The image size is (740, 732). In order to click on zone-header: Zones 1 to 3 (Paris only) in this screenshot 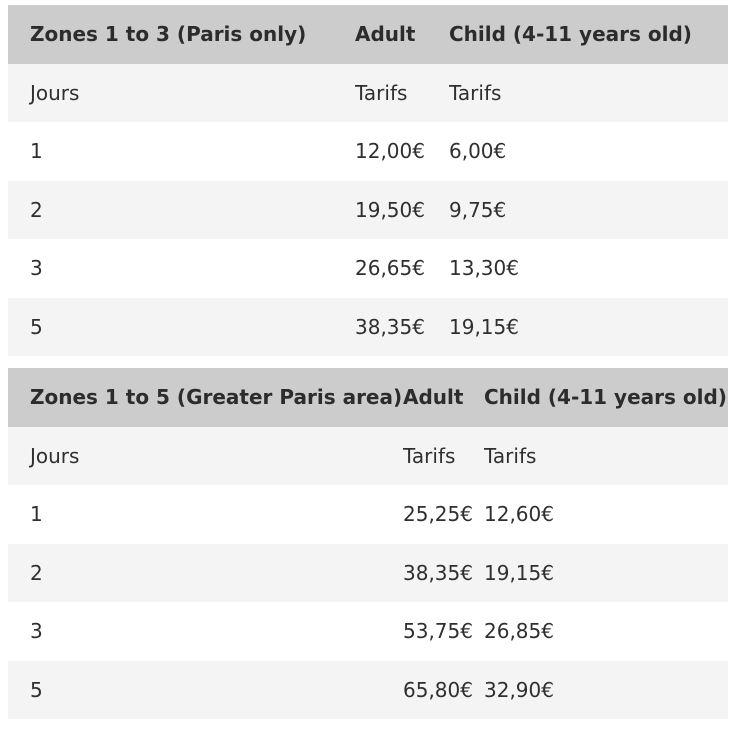, I will do `click(181, 34)`.